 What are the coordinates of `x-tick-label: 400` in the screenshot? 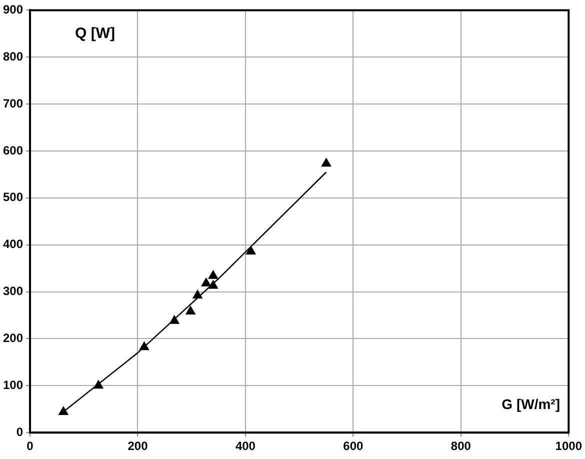 It's located at (245, 446).